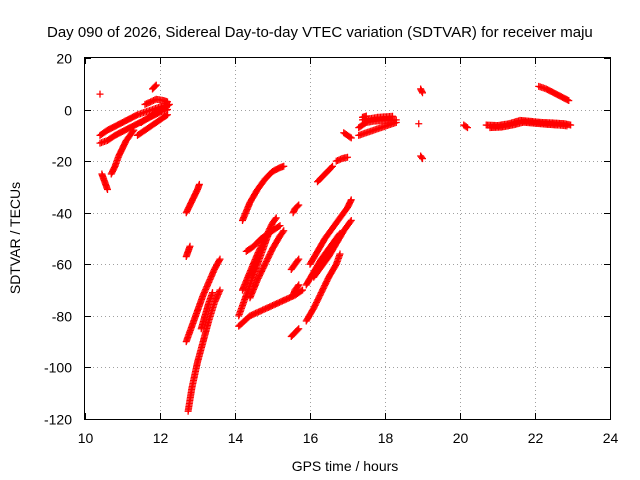  What do you see at coordinates (345, 466) in the screenshot?
I see `x-axis-label: GPS time / hours` at bounding box center [345, 466].